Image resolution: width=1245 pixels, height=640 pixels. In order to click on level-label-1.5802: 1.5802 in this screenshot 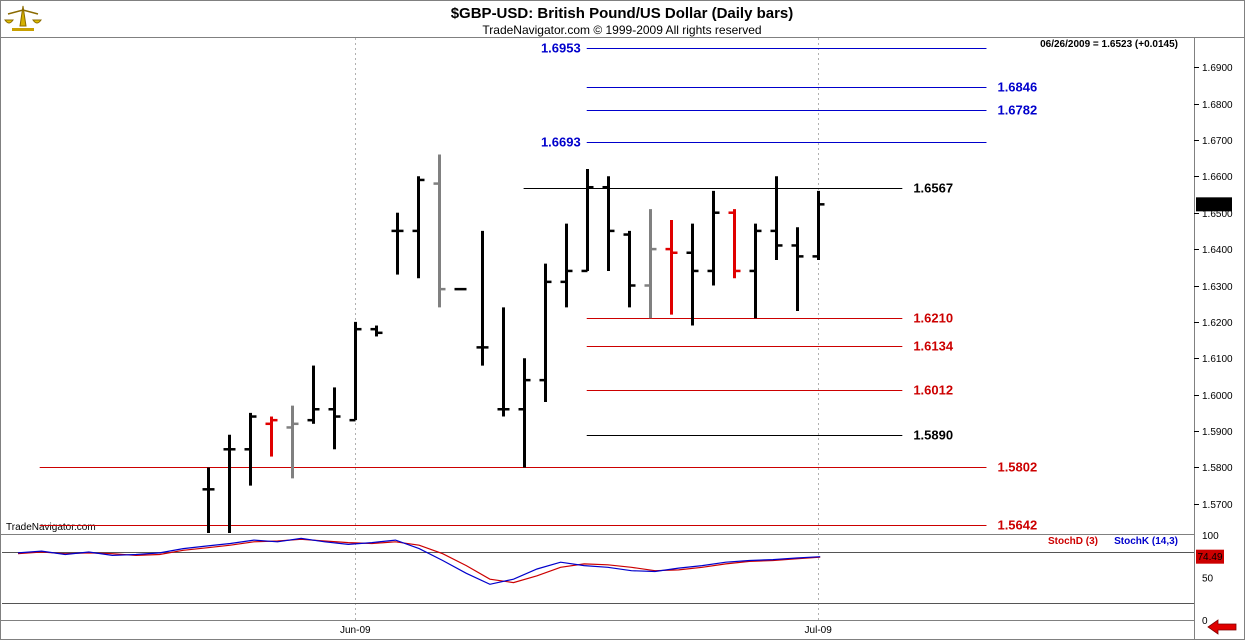, I will do `click(1017, 467)`.